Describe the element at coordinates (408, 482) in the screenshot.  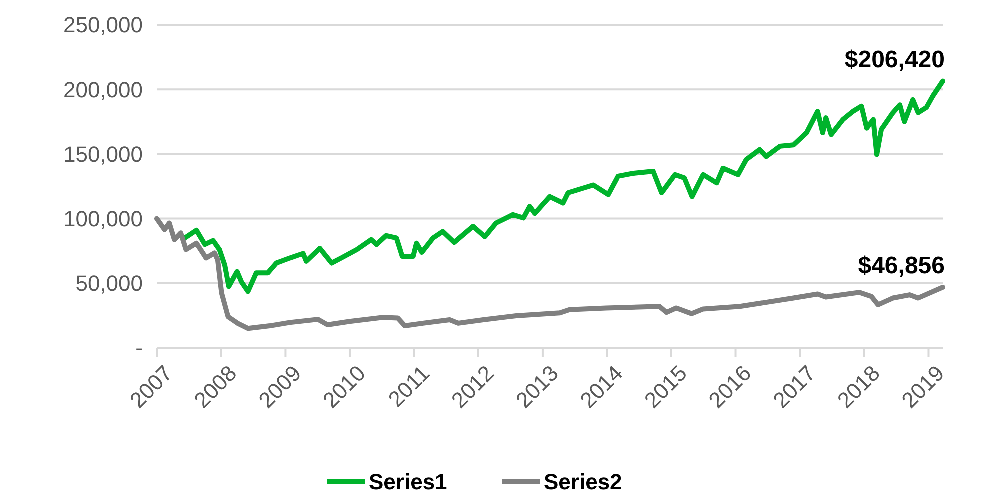
I see `legend-label: Series1` at that location.